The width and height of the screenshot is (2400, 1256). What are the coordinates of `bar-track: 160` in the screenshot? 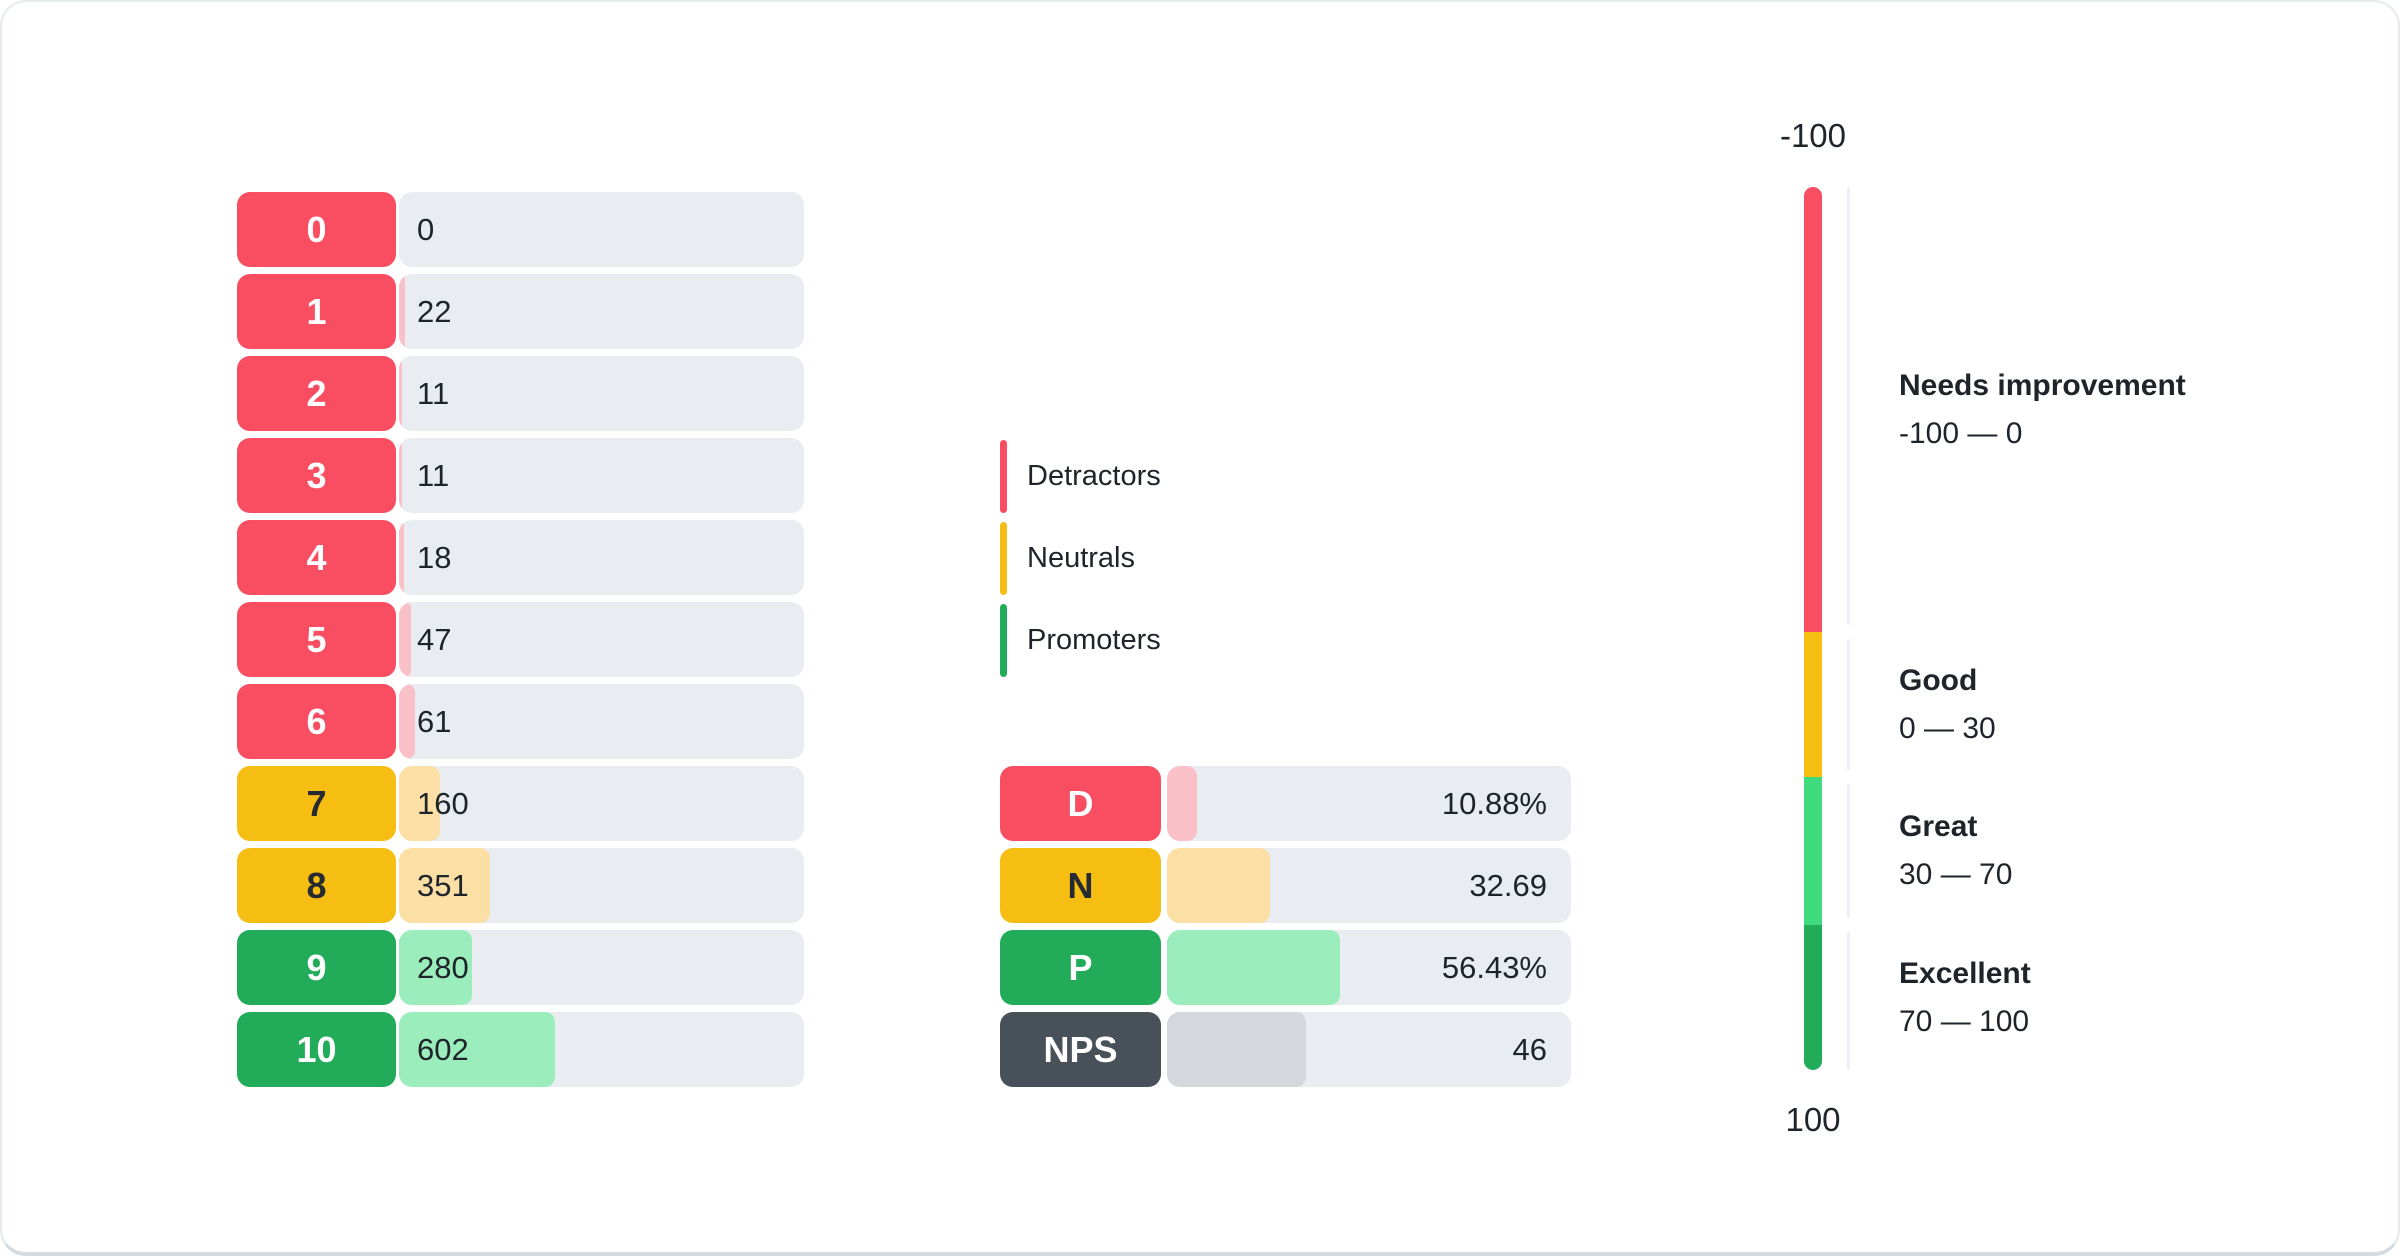 It's located at (601, 803).